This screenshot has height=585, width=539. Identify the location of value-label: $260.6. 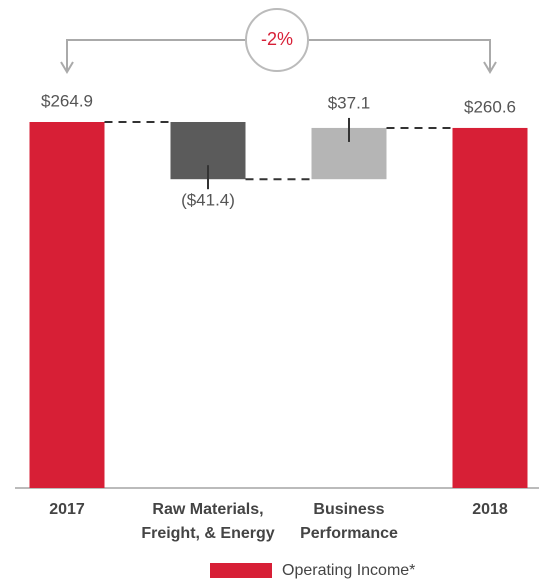
(490, 106).